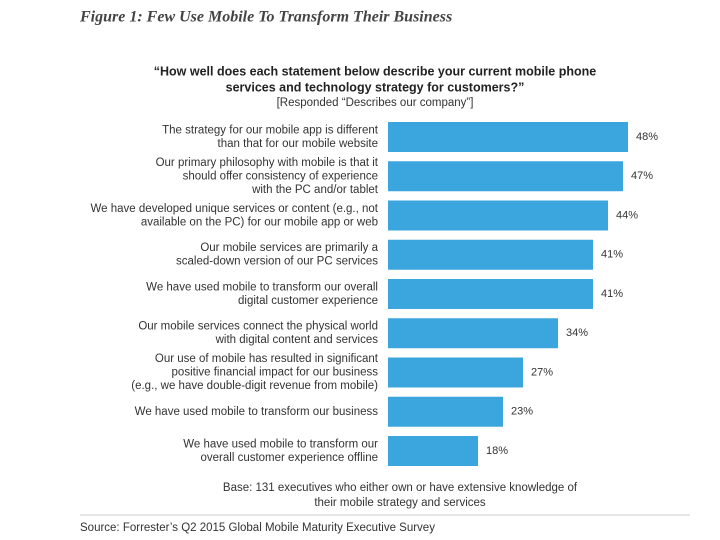 Image resolution: width=720 pixels, height=540 pixels. I want to click on category-label: scaled-down version of our PC services, so click(277, 262).